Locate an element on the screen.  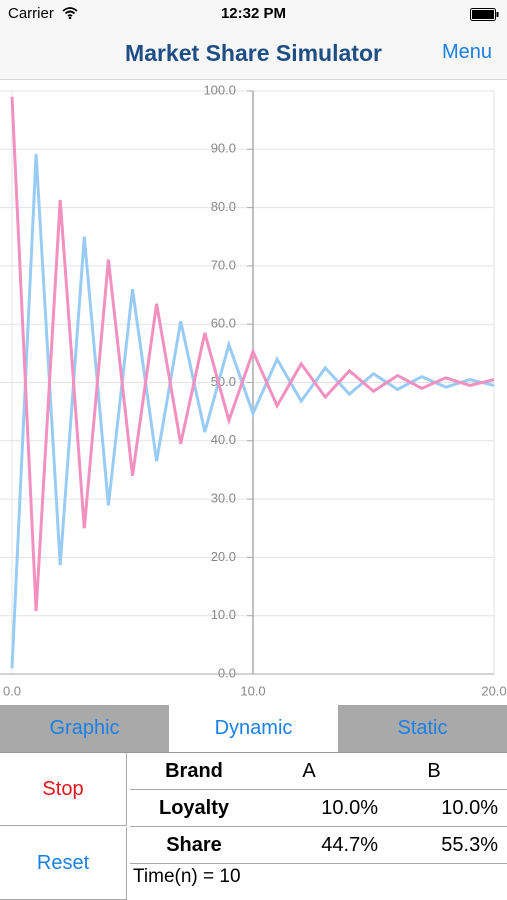
time-label: Time(n) = 10 is located at coordinates (187, 876).